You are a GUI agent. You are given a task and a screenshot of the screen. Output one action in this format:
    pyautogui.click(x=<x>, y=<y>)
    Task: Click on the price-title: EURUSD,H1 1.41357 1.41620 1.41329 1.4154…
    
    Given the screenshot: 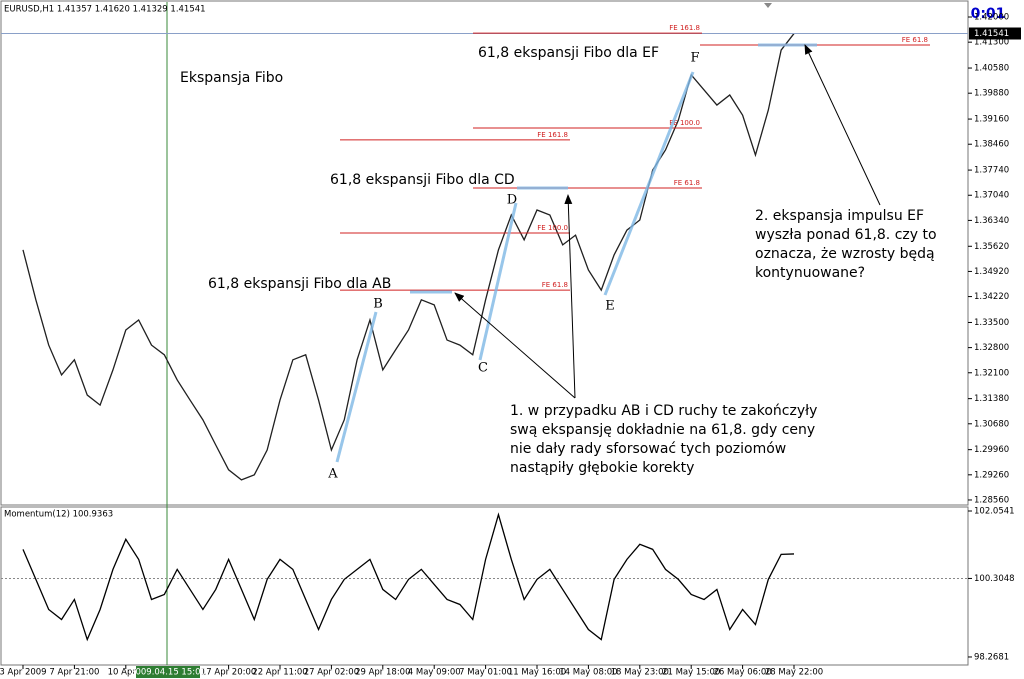 What is the action you would take?
    pyautogui.click(x=105, y=10)
    